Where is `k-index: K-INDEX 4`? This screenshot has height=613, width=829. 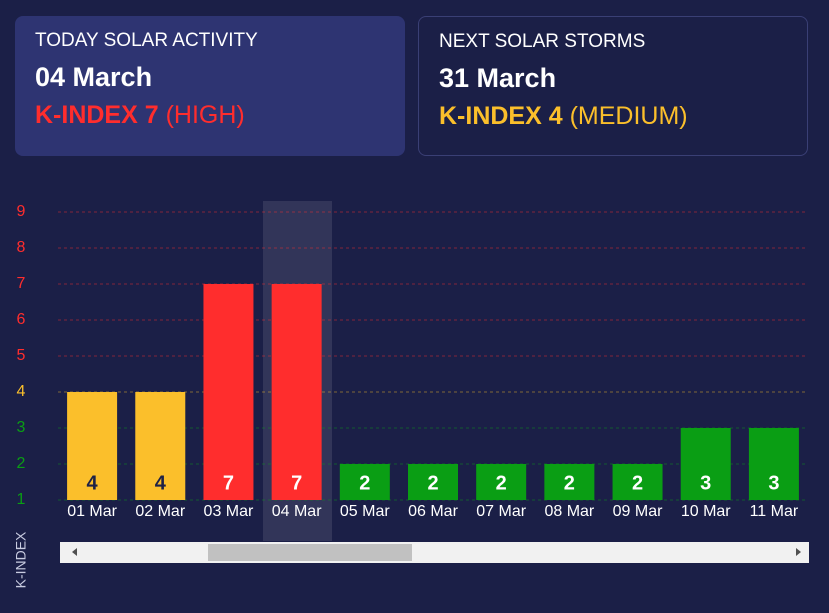 k-index: K-INDEX 4 is located at coordinates (501, 116).